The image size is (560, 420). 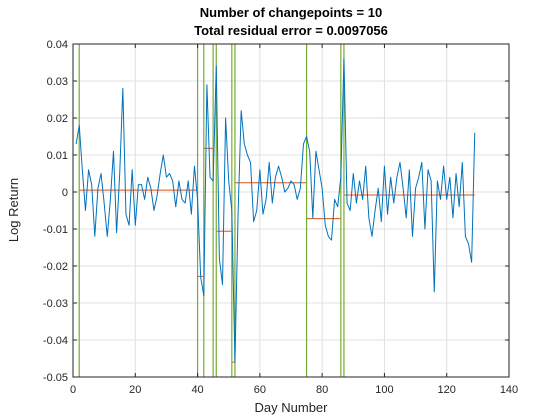 I want to click on x-tick-label: 20, so click(x=135, y=390).